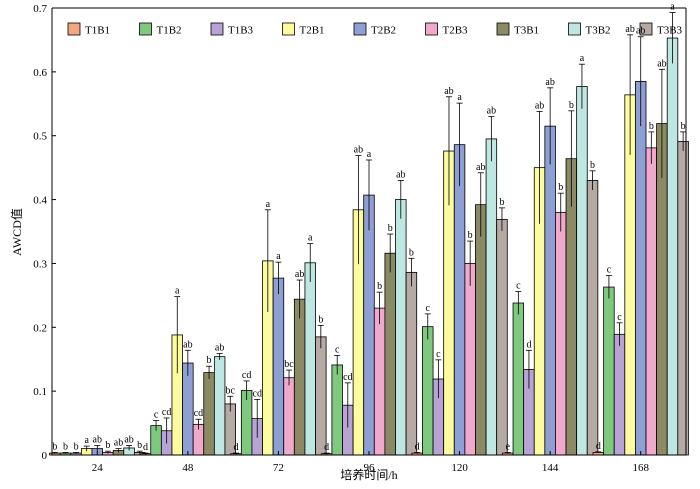 This screenshot has height=489, width=700. What do you see at coordinates (289, 364) in the screenshot?
I see `significance-letter: bc` at bounding box center [289, 364].